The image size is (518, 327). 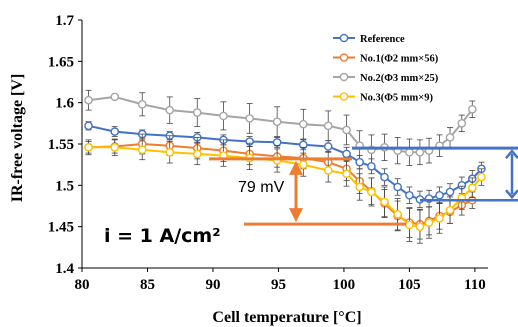 What do you see at coordinates (399, 78) in the screenshot?
I see `legend-label: No.2(Φ3 mm×25)` at bounding box center [399, 78].